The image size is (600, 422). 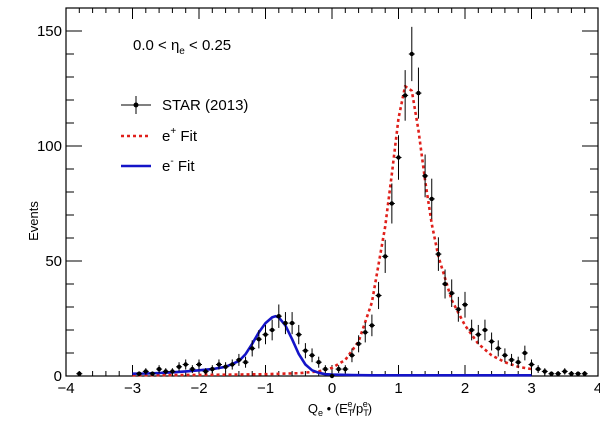 What do you see at coordinates (156, 45) in the screenshot?
I see `annotation-lhs: 0.0 < η` at bounding box center [156, 45].